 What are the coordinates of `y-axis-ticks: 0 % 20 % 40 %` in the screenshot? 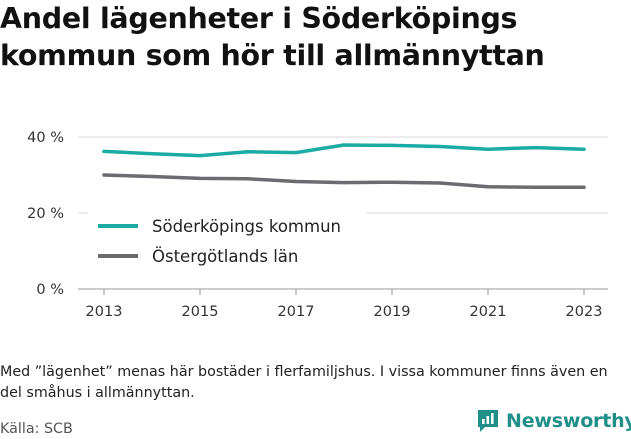 It's located at (45, 214).